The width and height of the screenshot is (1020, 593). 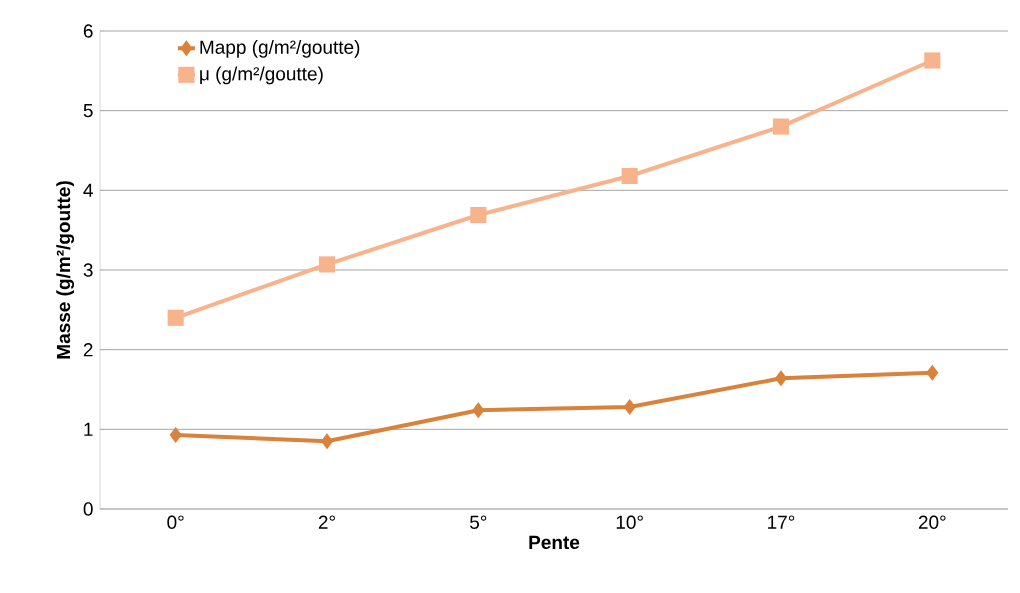 I want to click on y-tick-label: 5, so click(x=88, y=111).